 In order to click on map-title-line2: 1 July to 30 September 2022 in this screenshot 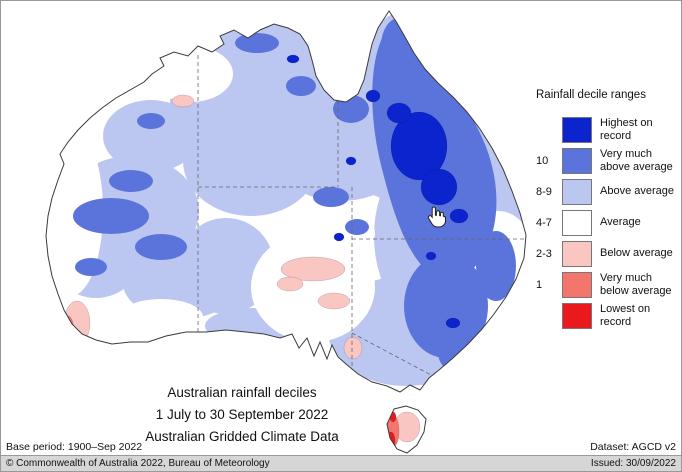, I will do `click(242, 414)`.